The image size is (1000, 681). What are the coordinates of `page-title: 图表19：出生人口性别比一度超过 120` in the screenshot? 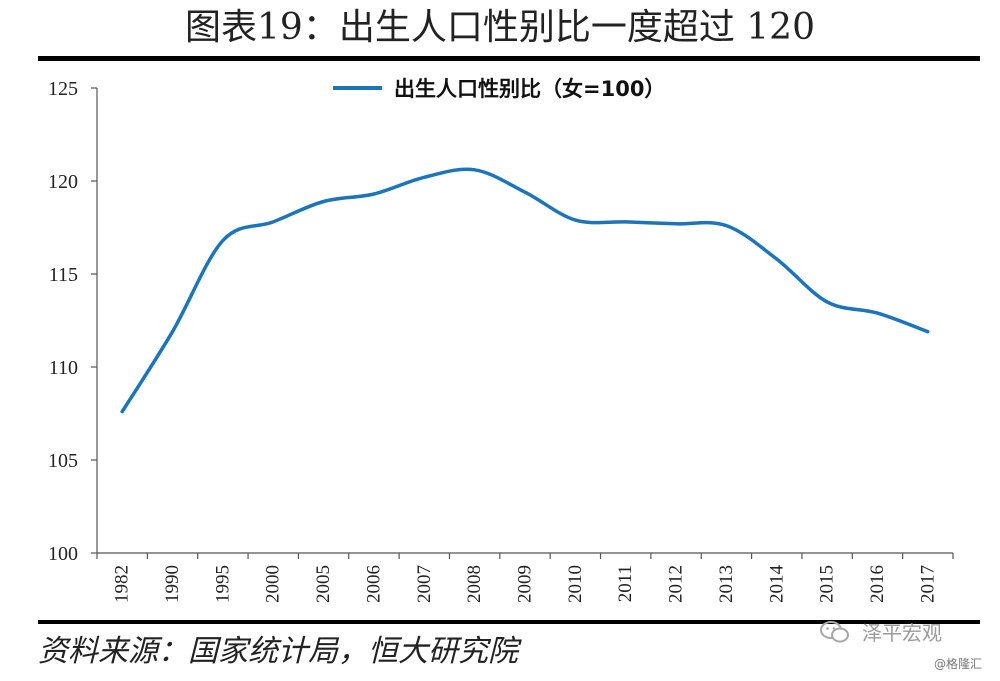 It's located at (500, 27).